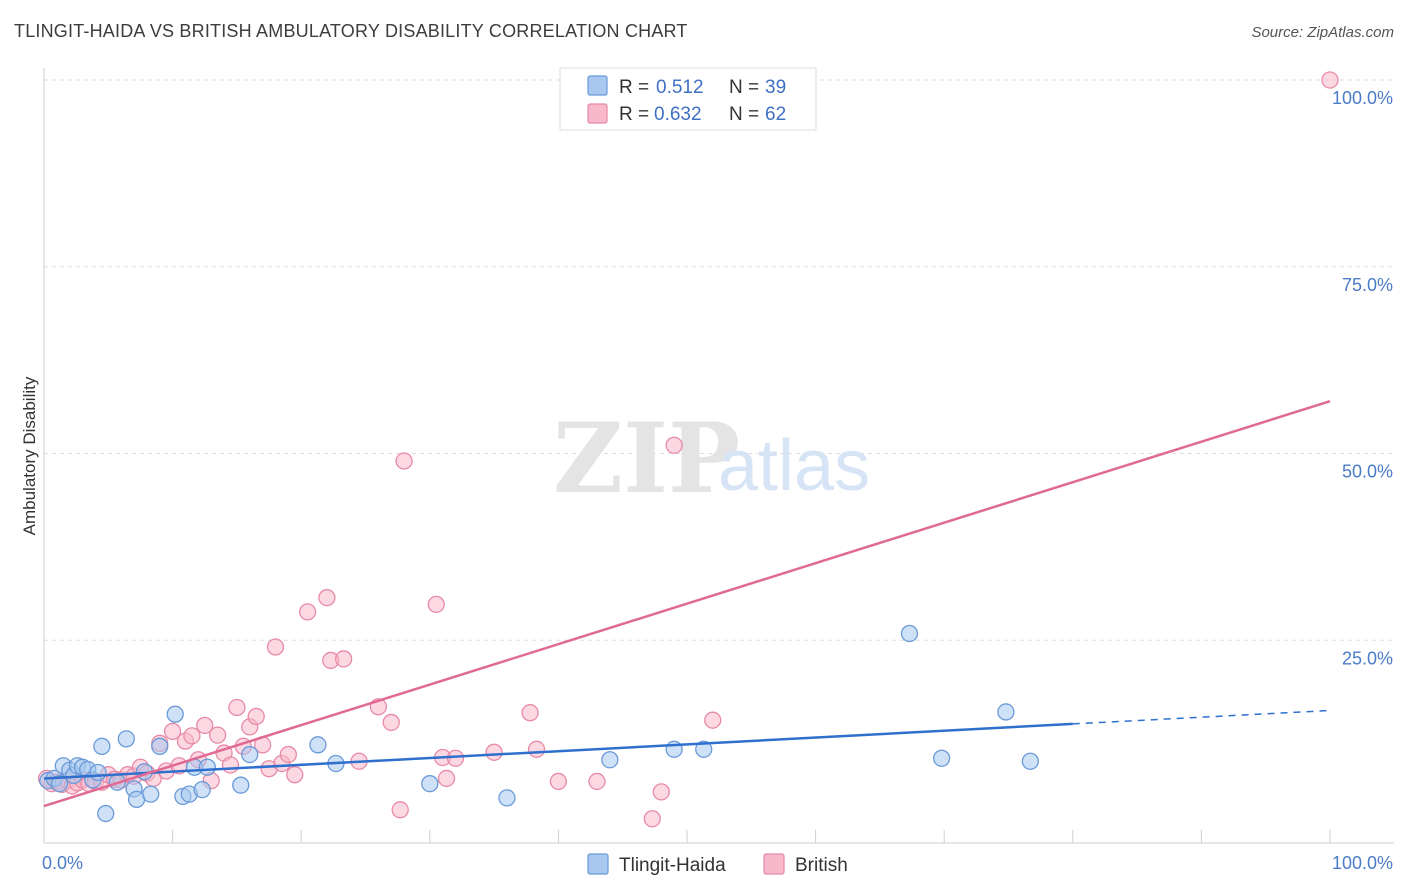 Image resolution: width=1406 pixels, height=892 pixels. Describe the element at coordinates (1362, 98) in the screenshot. I see `y-tick-label: 100.0%` at that location.